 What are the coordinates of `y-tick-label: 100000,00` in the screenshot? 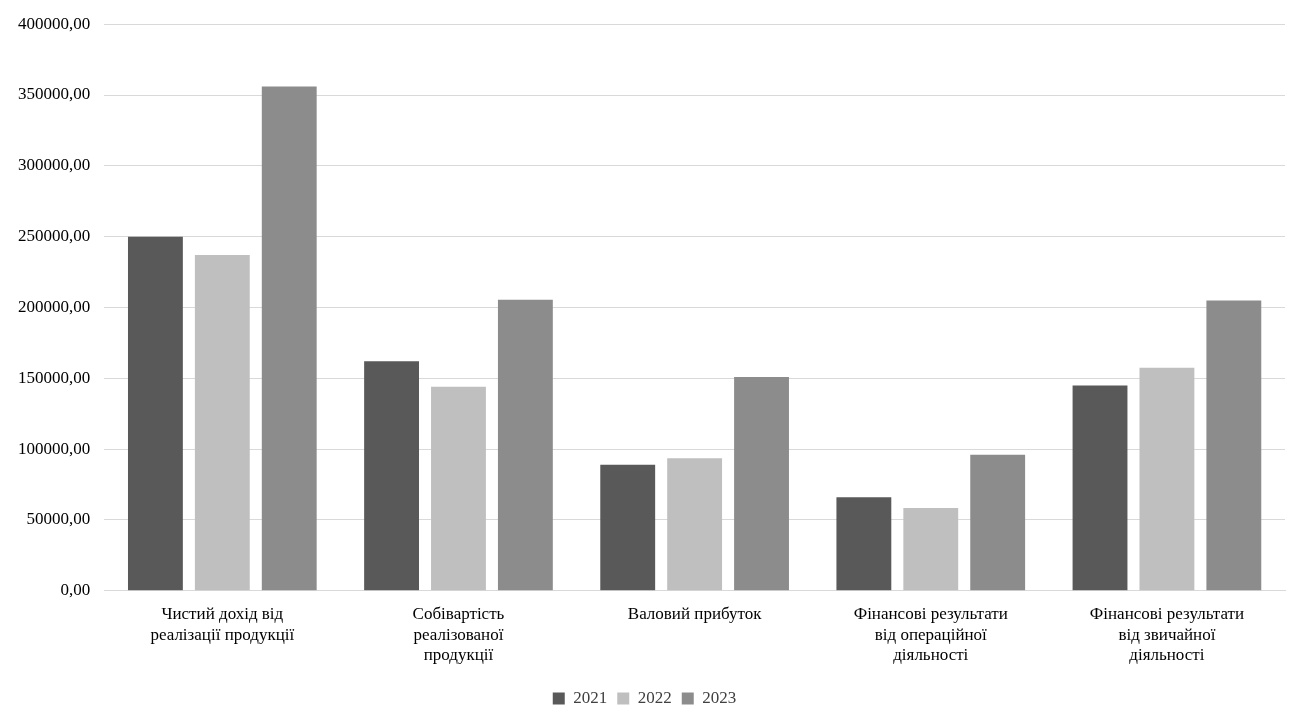 It's located at (54, 448).